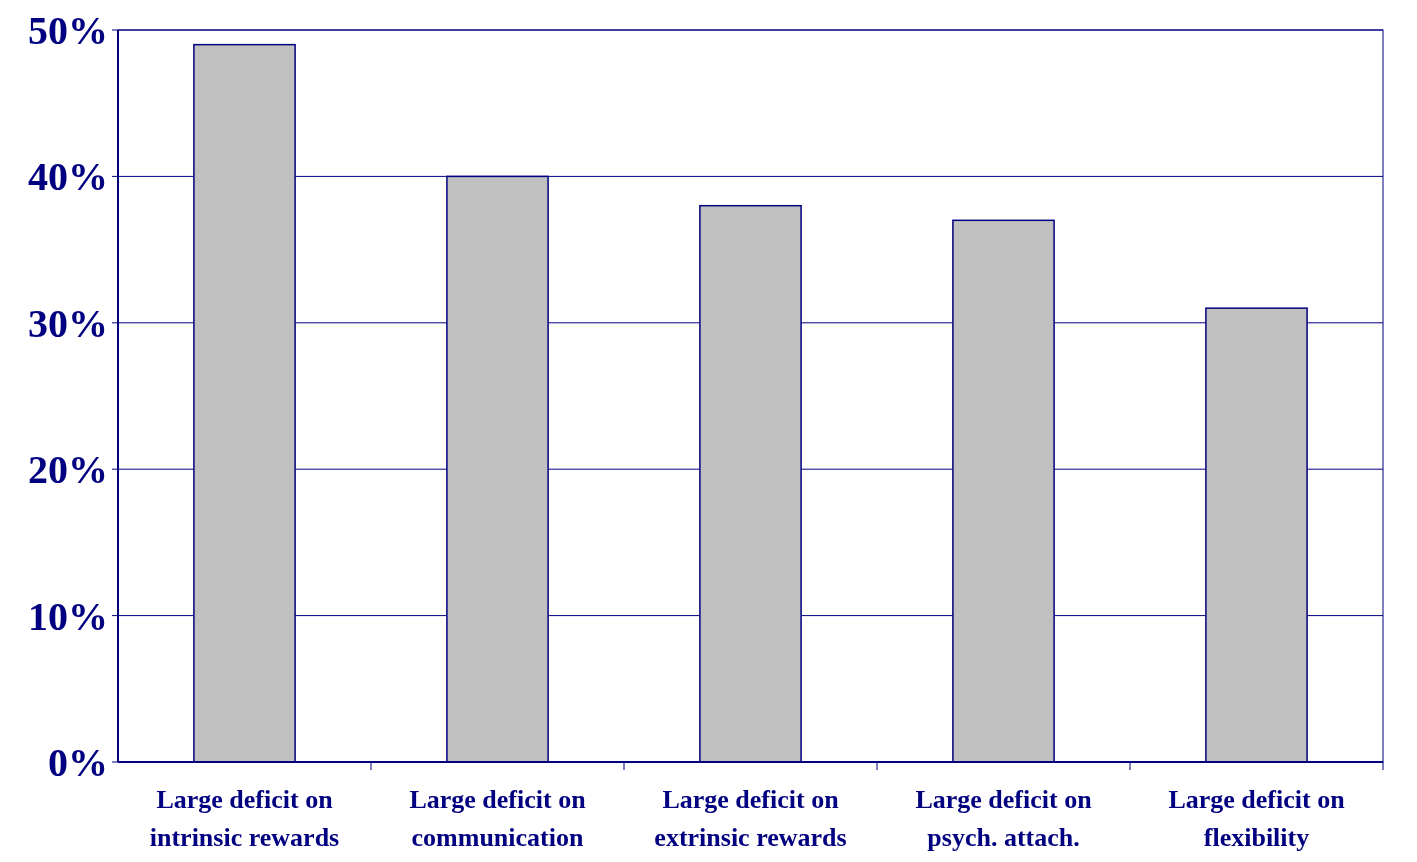 The image size is (1417, 862). Describe the element at coordinates (68, 30) in the screenshot. I see `y-tick-label: 50%` at that location.